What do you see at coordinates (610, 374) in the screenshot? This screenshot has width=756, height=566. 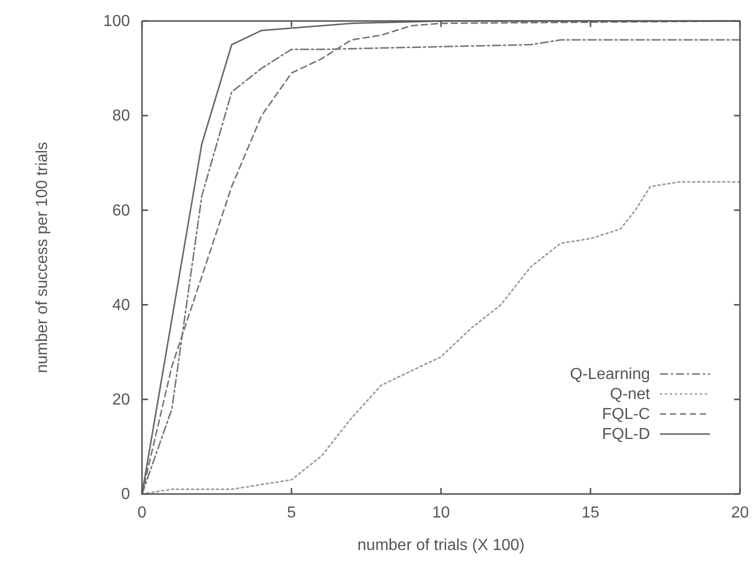 I see `legend-label: Q-Learning` at bounding box center [610, 374].